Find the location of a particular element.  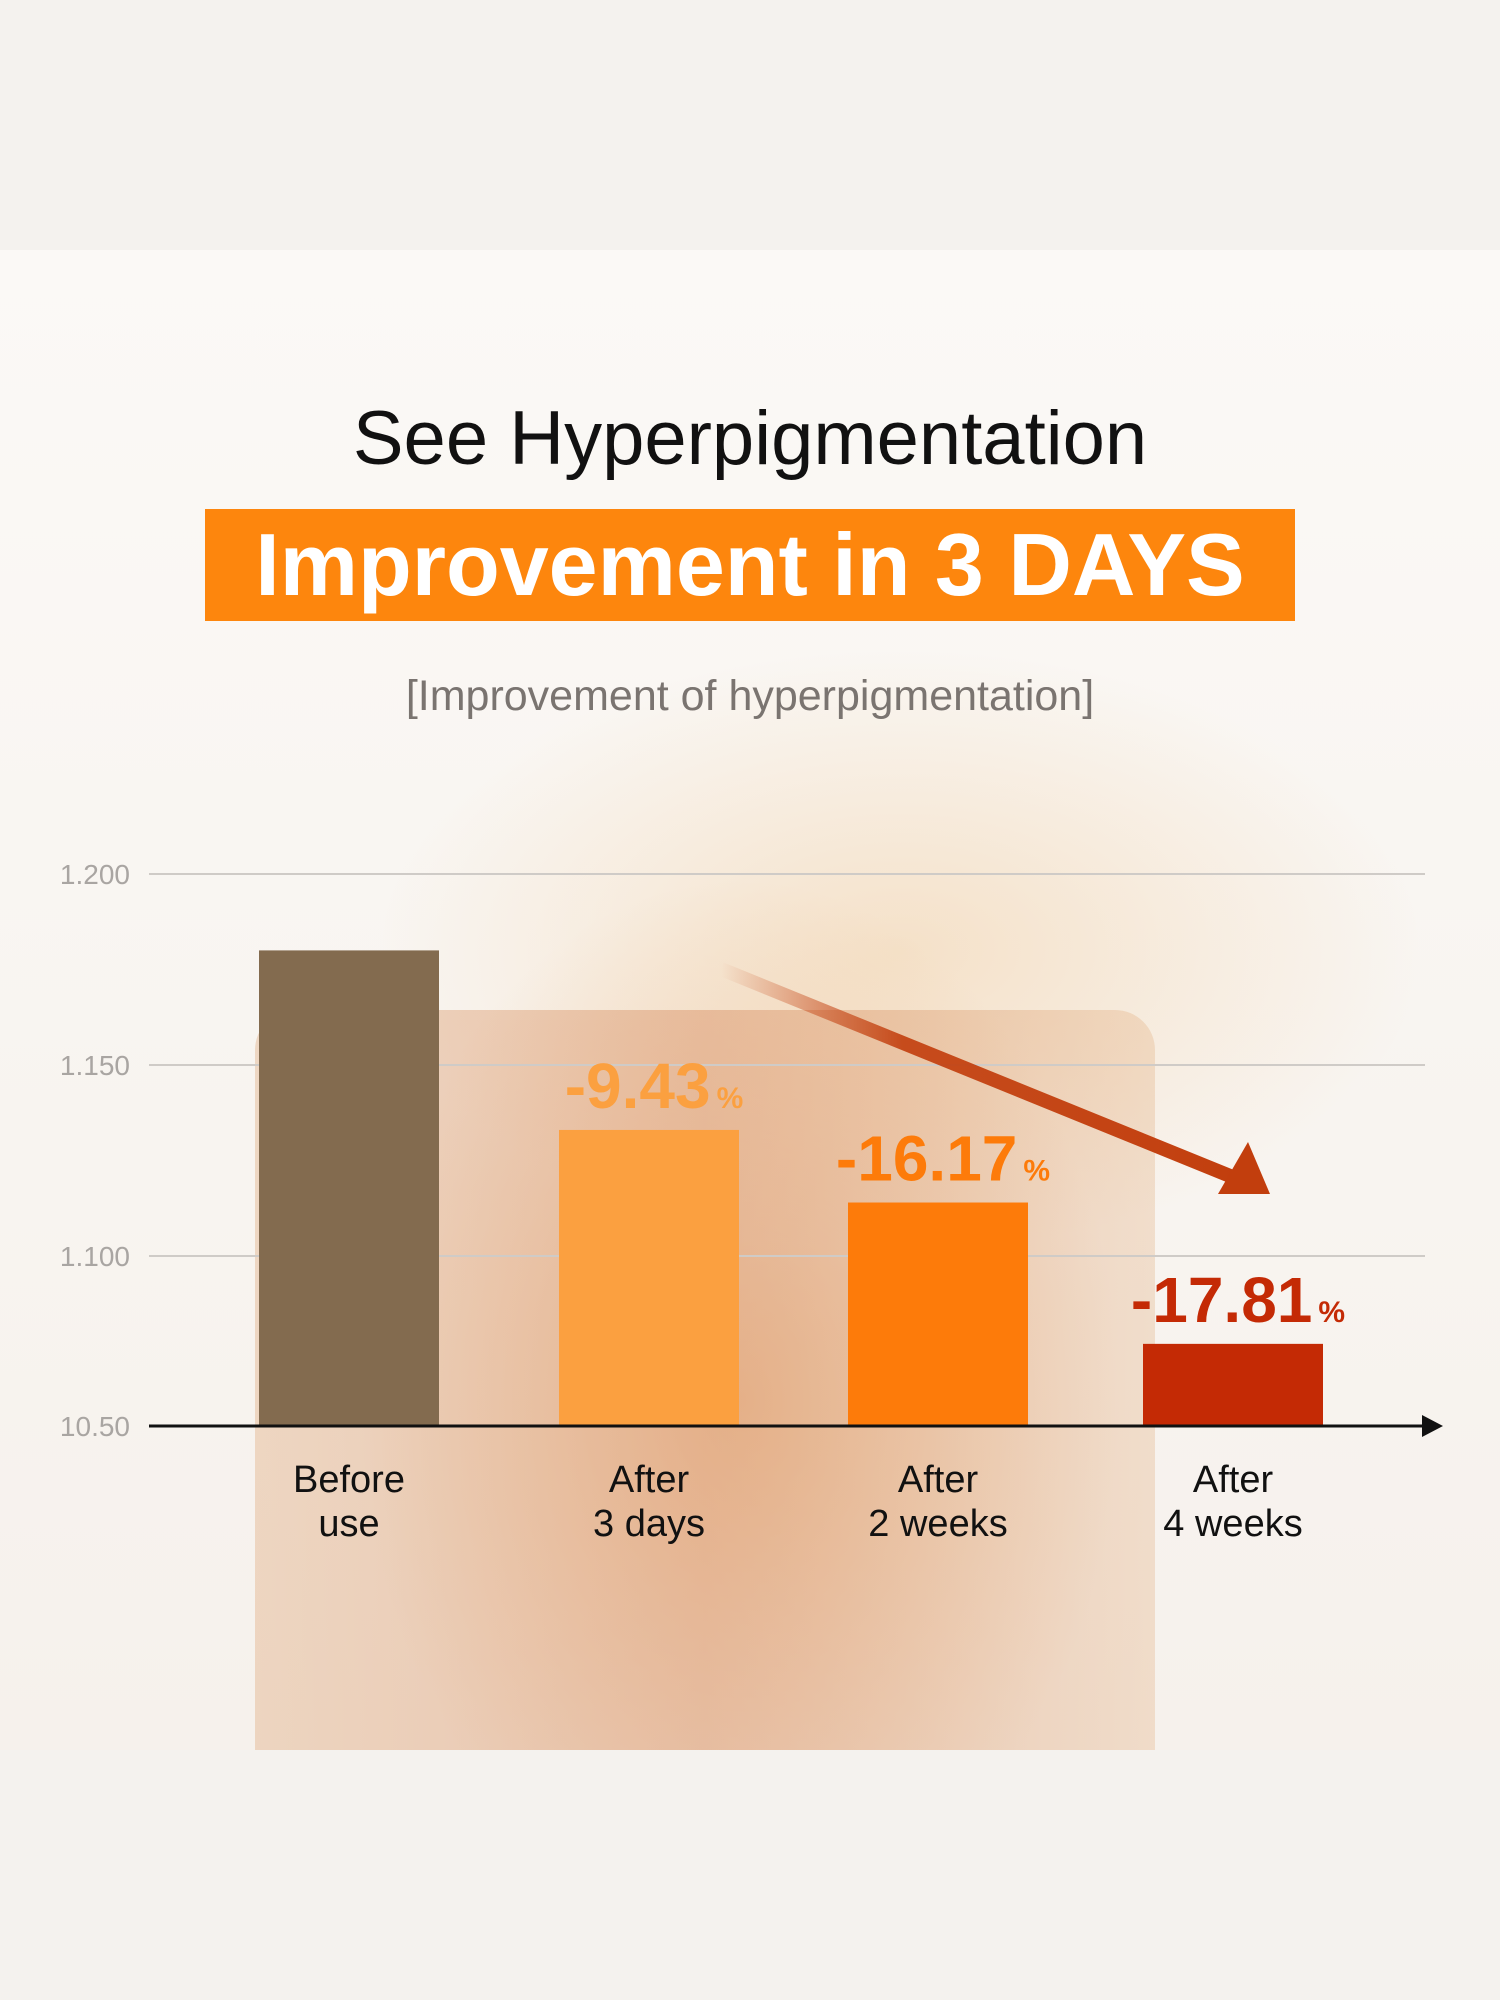

chart-subtitle: [Improvement of hyperpigmentation] is located at coordinates (750, 696).